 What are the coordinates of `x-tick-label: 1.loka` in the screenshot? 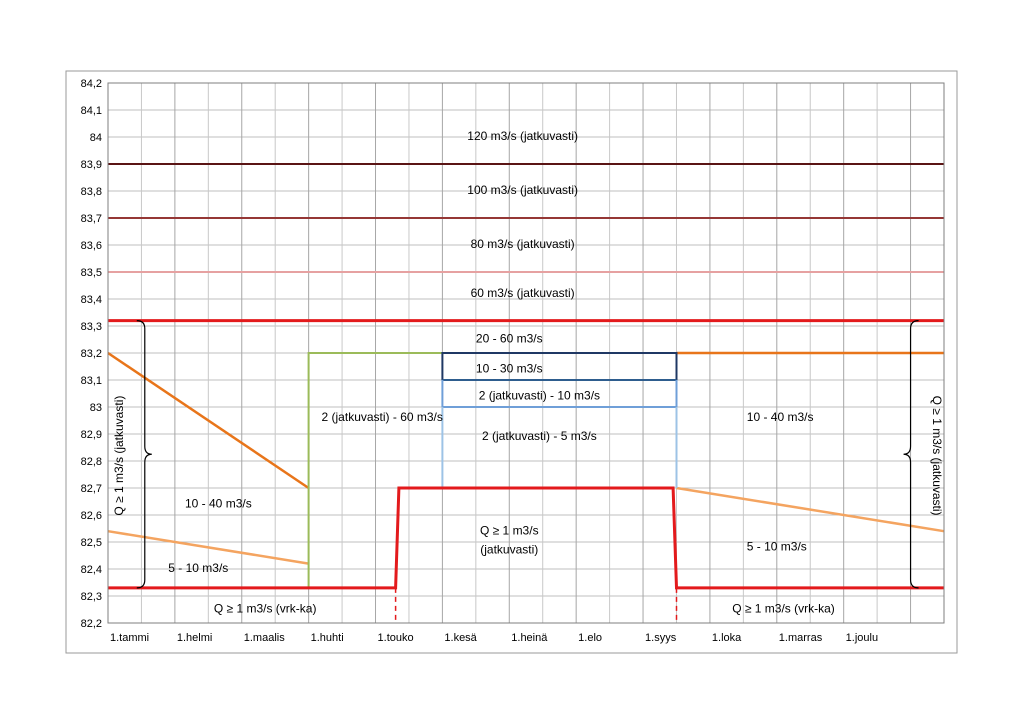 It's located at (727, 638).